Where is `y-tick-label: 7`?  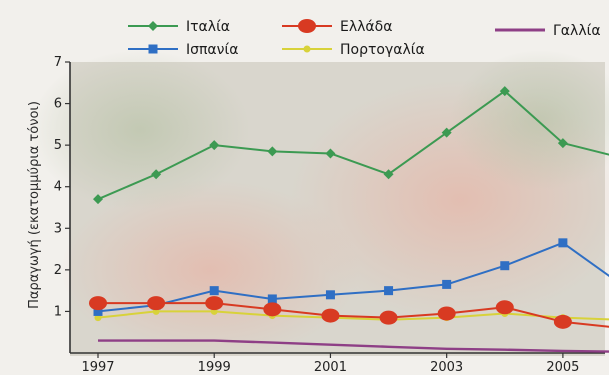 y-tick-label: 7 is located at coordinates (58, 62).